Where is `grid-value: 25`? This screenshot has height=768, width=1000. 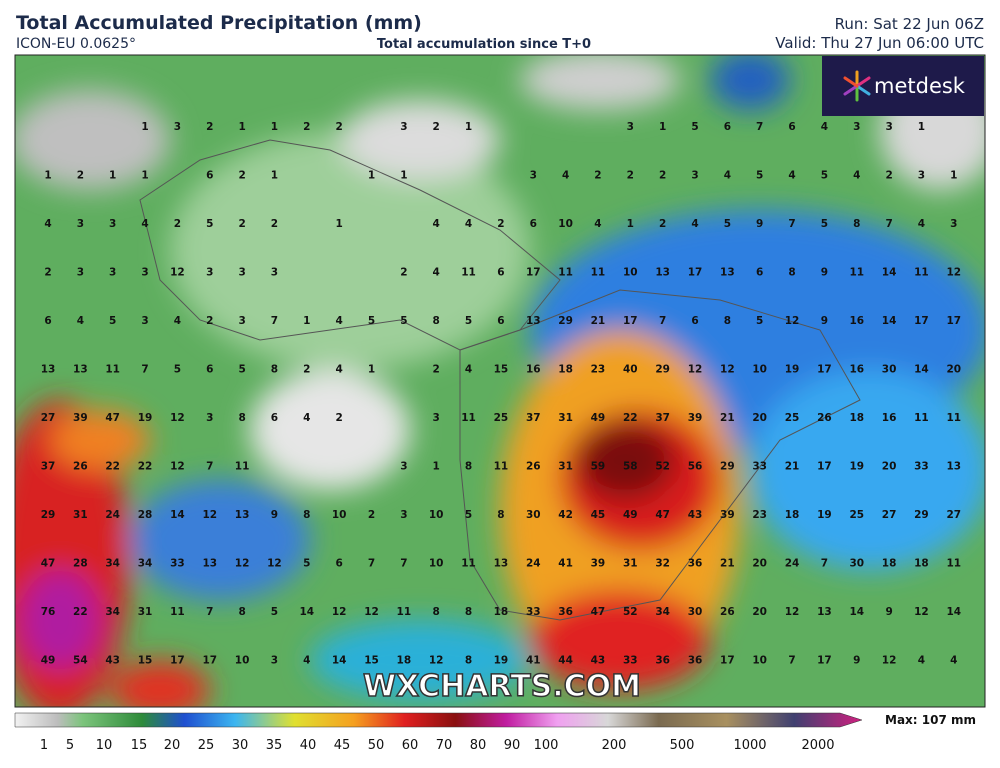 grid-value: 25 is located at coordinates (792, 418).